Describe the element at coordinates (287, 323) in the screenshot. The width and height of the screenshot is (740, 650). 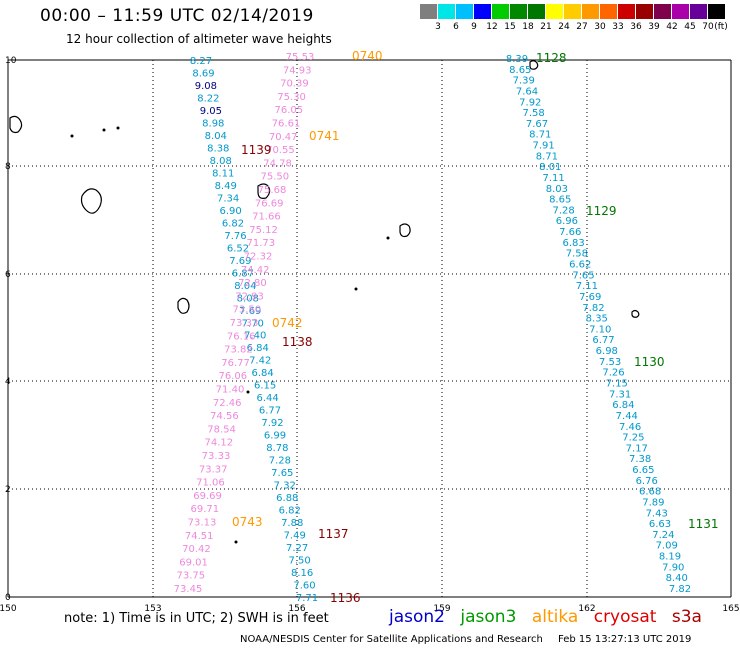
I see `time-label: 0742` at that location.